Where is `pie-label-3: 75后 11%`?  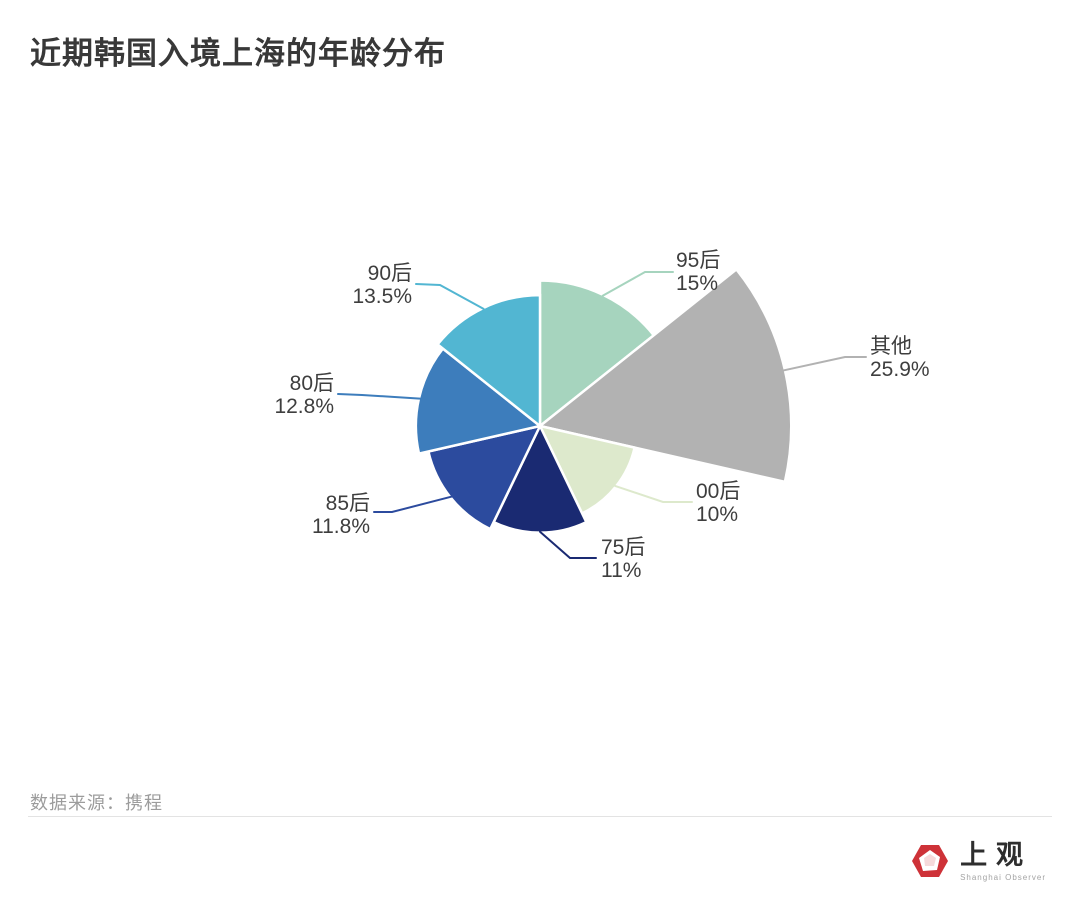 pie-label-3: 75后 11% is located at coordinates (623, 559).